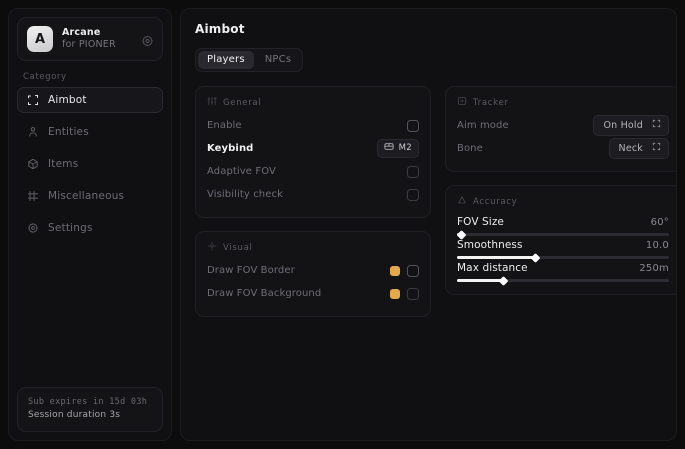 The height and width of the screenshot is (449, 685). What do you see at coordinates (563, 268) in the screenshot?
I see `slider-header: Max distance 250m` at bounding box center [563, 268].